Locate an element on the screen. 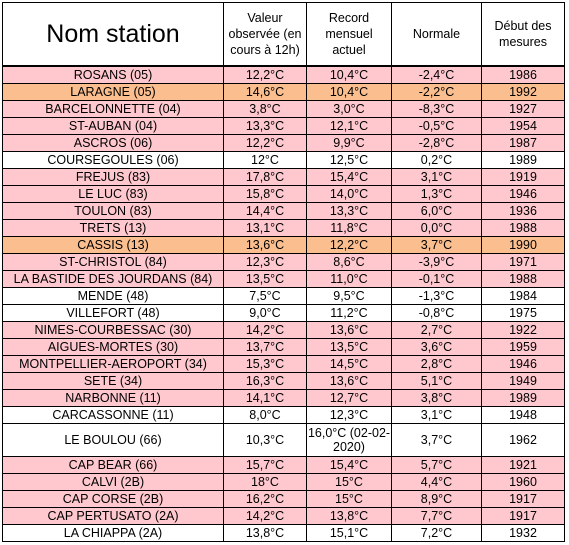  cell-station: TOULON (83) is located at coordinates (113, 211).